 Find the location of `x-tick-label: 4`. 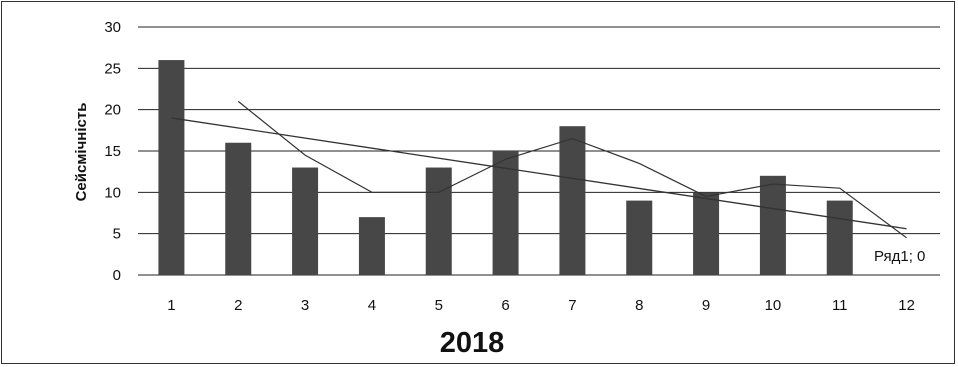

x-tick-label: 4 is located at coordinates (372, 305).